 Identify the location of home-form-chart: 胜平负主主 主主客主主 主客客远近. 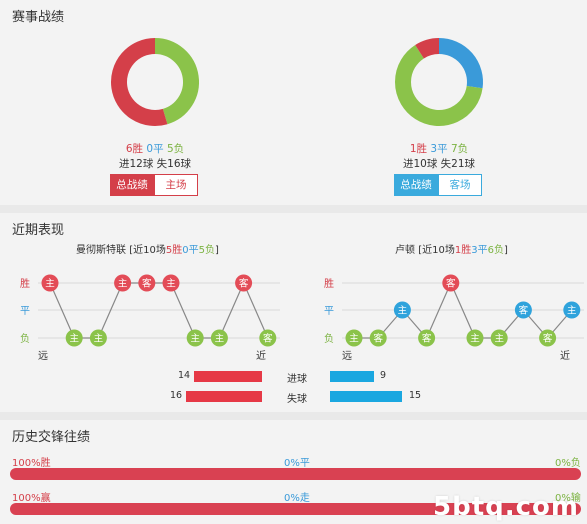
(150, 318).